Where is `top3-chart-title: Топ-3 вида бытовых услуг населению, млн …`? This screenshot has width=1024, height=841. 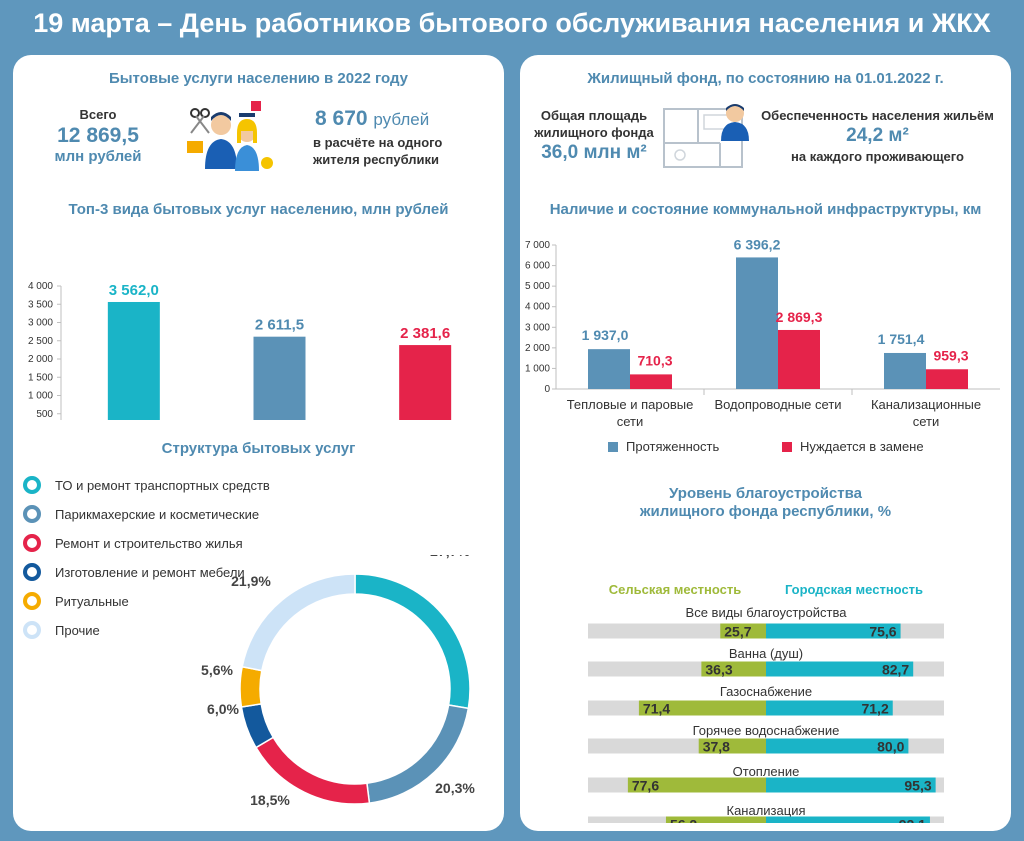 top3-chart-title: Топ-3 вида бытовых услуг населению, млн … is located at coordinates (258, 209).